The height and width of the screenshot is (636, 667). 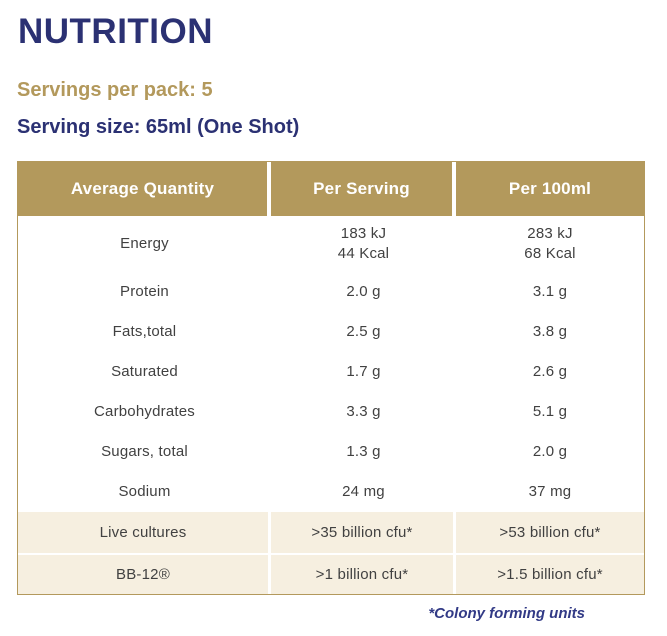 I want to click on per-serving-value: 24 mg, so click(x=363, y=492).